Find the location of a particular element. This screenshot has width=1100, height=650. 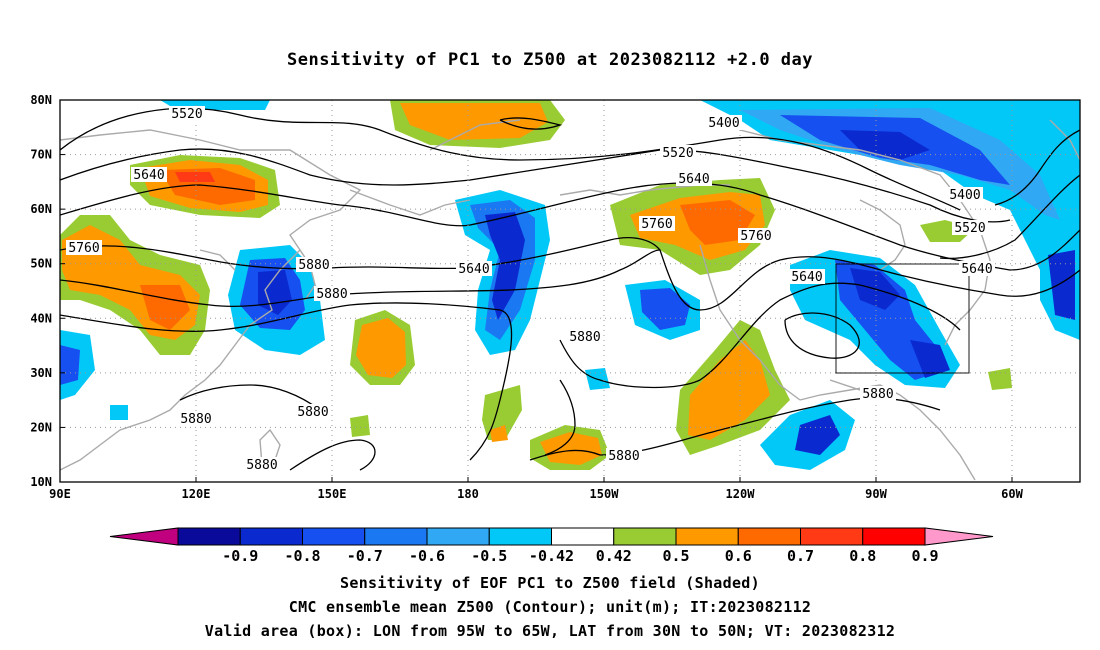

colorbar-label: -0.42 is located at coordinates (551, 556).